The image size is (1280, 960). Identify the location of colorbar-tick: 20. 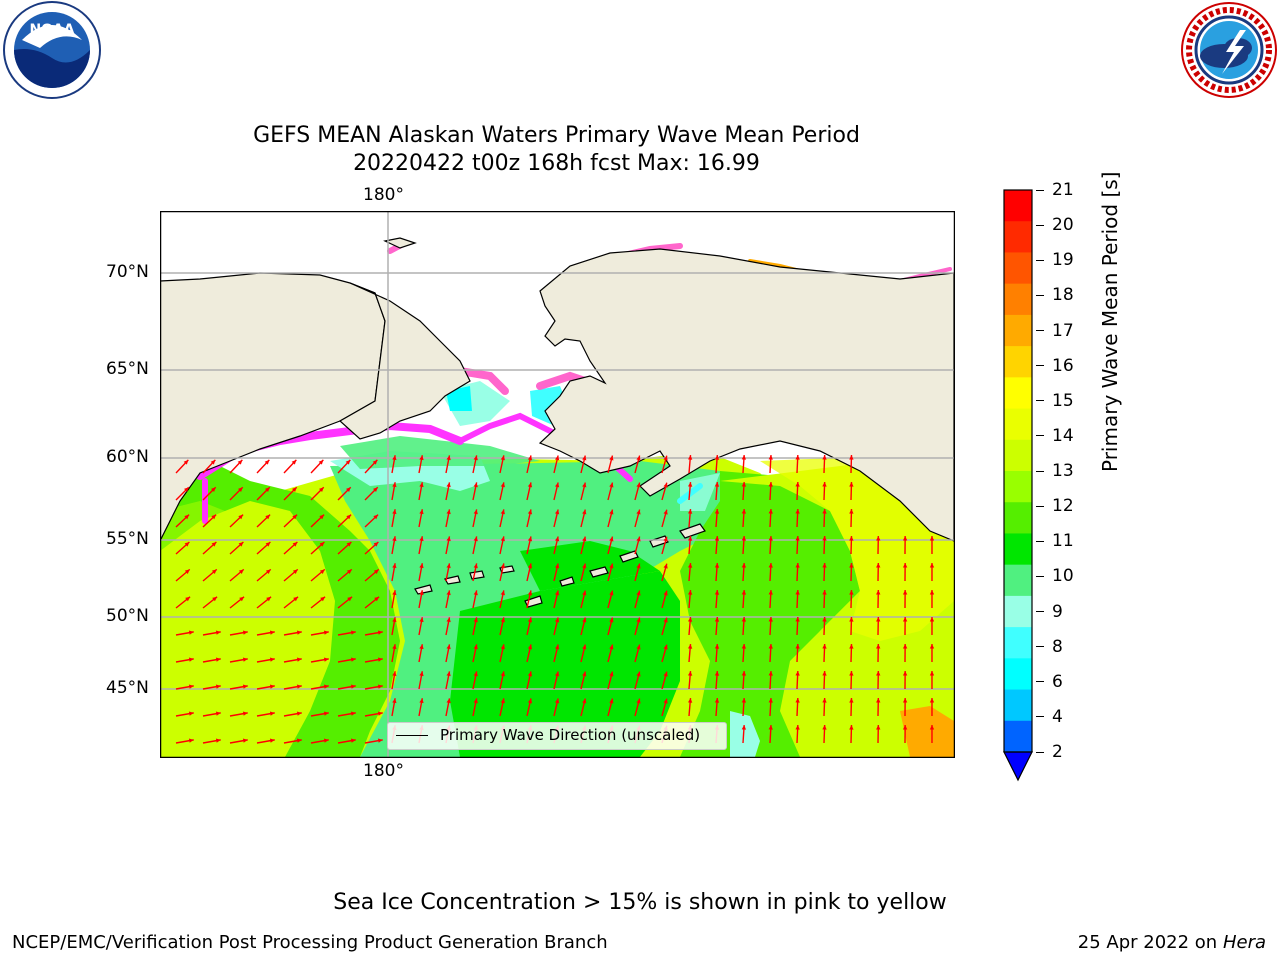
(1055, 225).